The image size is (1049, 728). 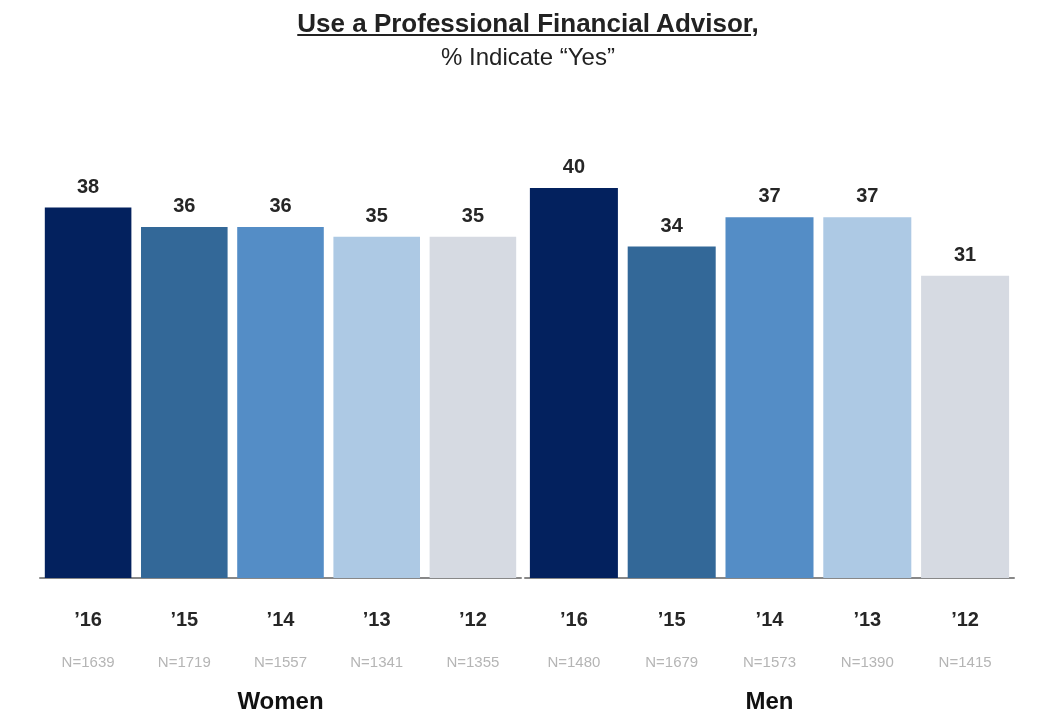 What do you see at coordinates (88, 185) in the screenshot?
I see `data-label: 38` at bounding box center [88, 185].